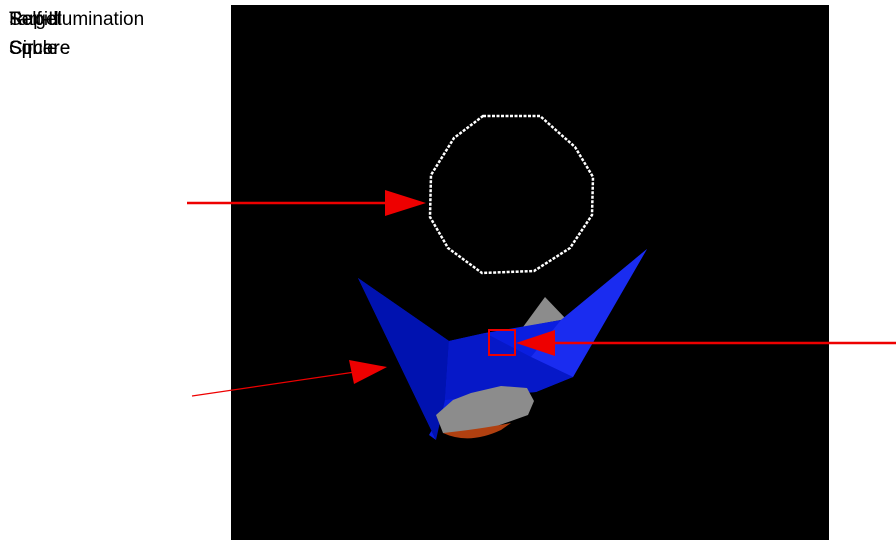 Image resolution: width=896 pixels, height=545 pixels. What do you see at coordinates (485, 411) in the screenshot?
I see `gray-base` at bounding box center [485, 411].